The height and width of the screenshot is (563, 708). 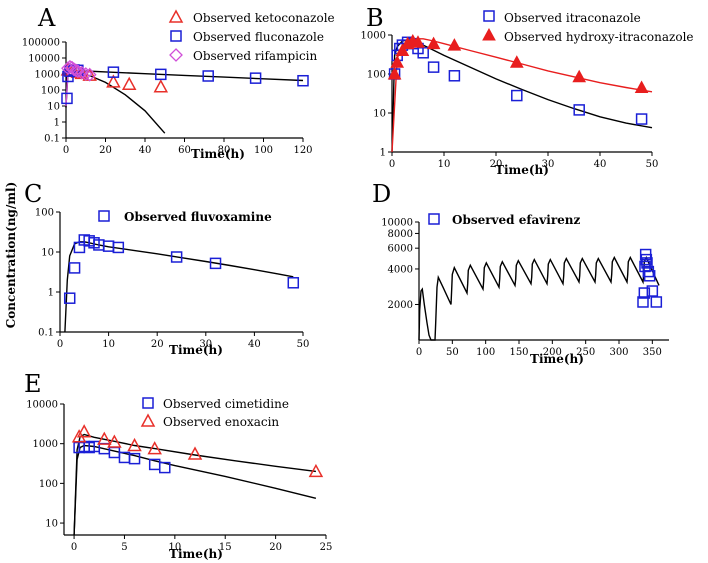 I want to click on panel-b: 0 10 20 30 40 50 1 10 100 1000, so click(x=509, y=90).